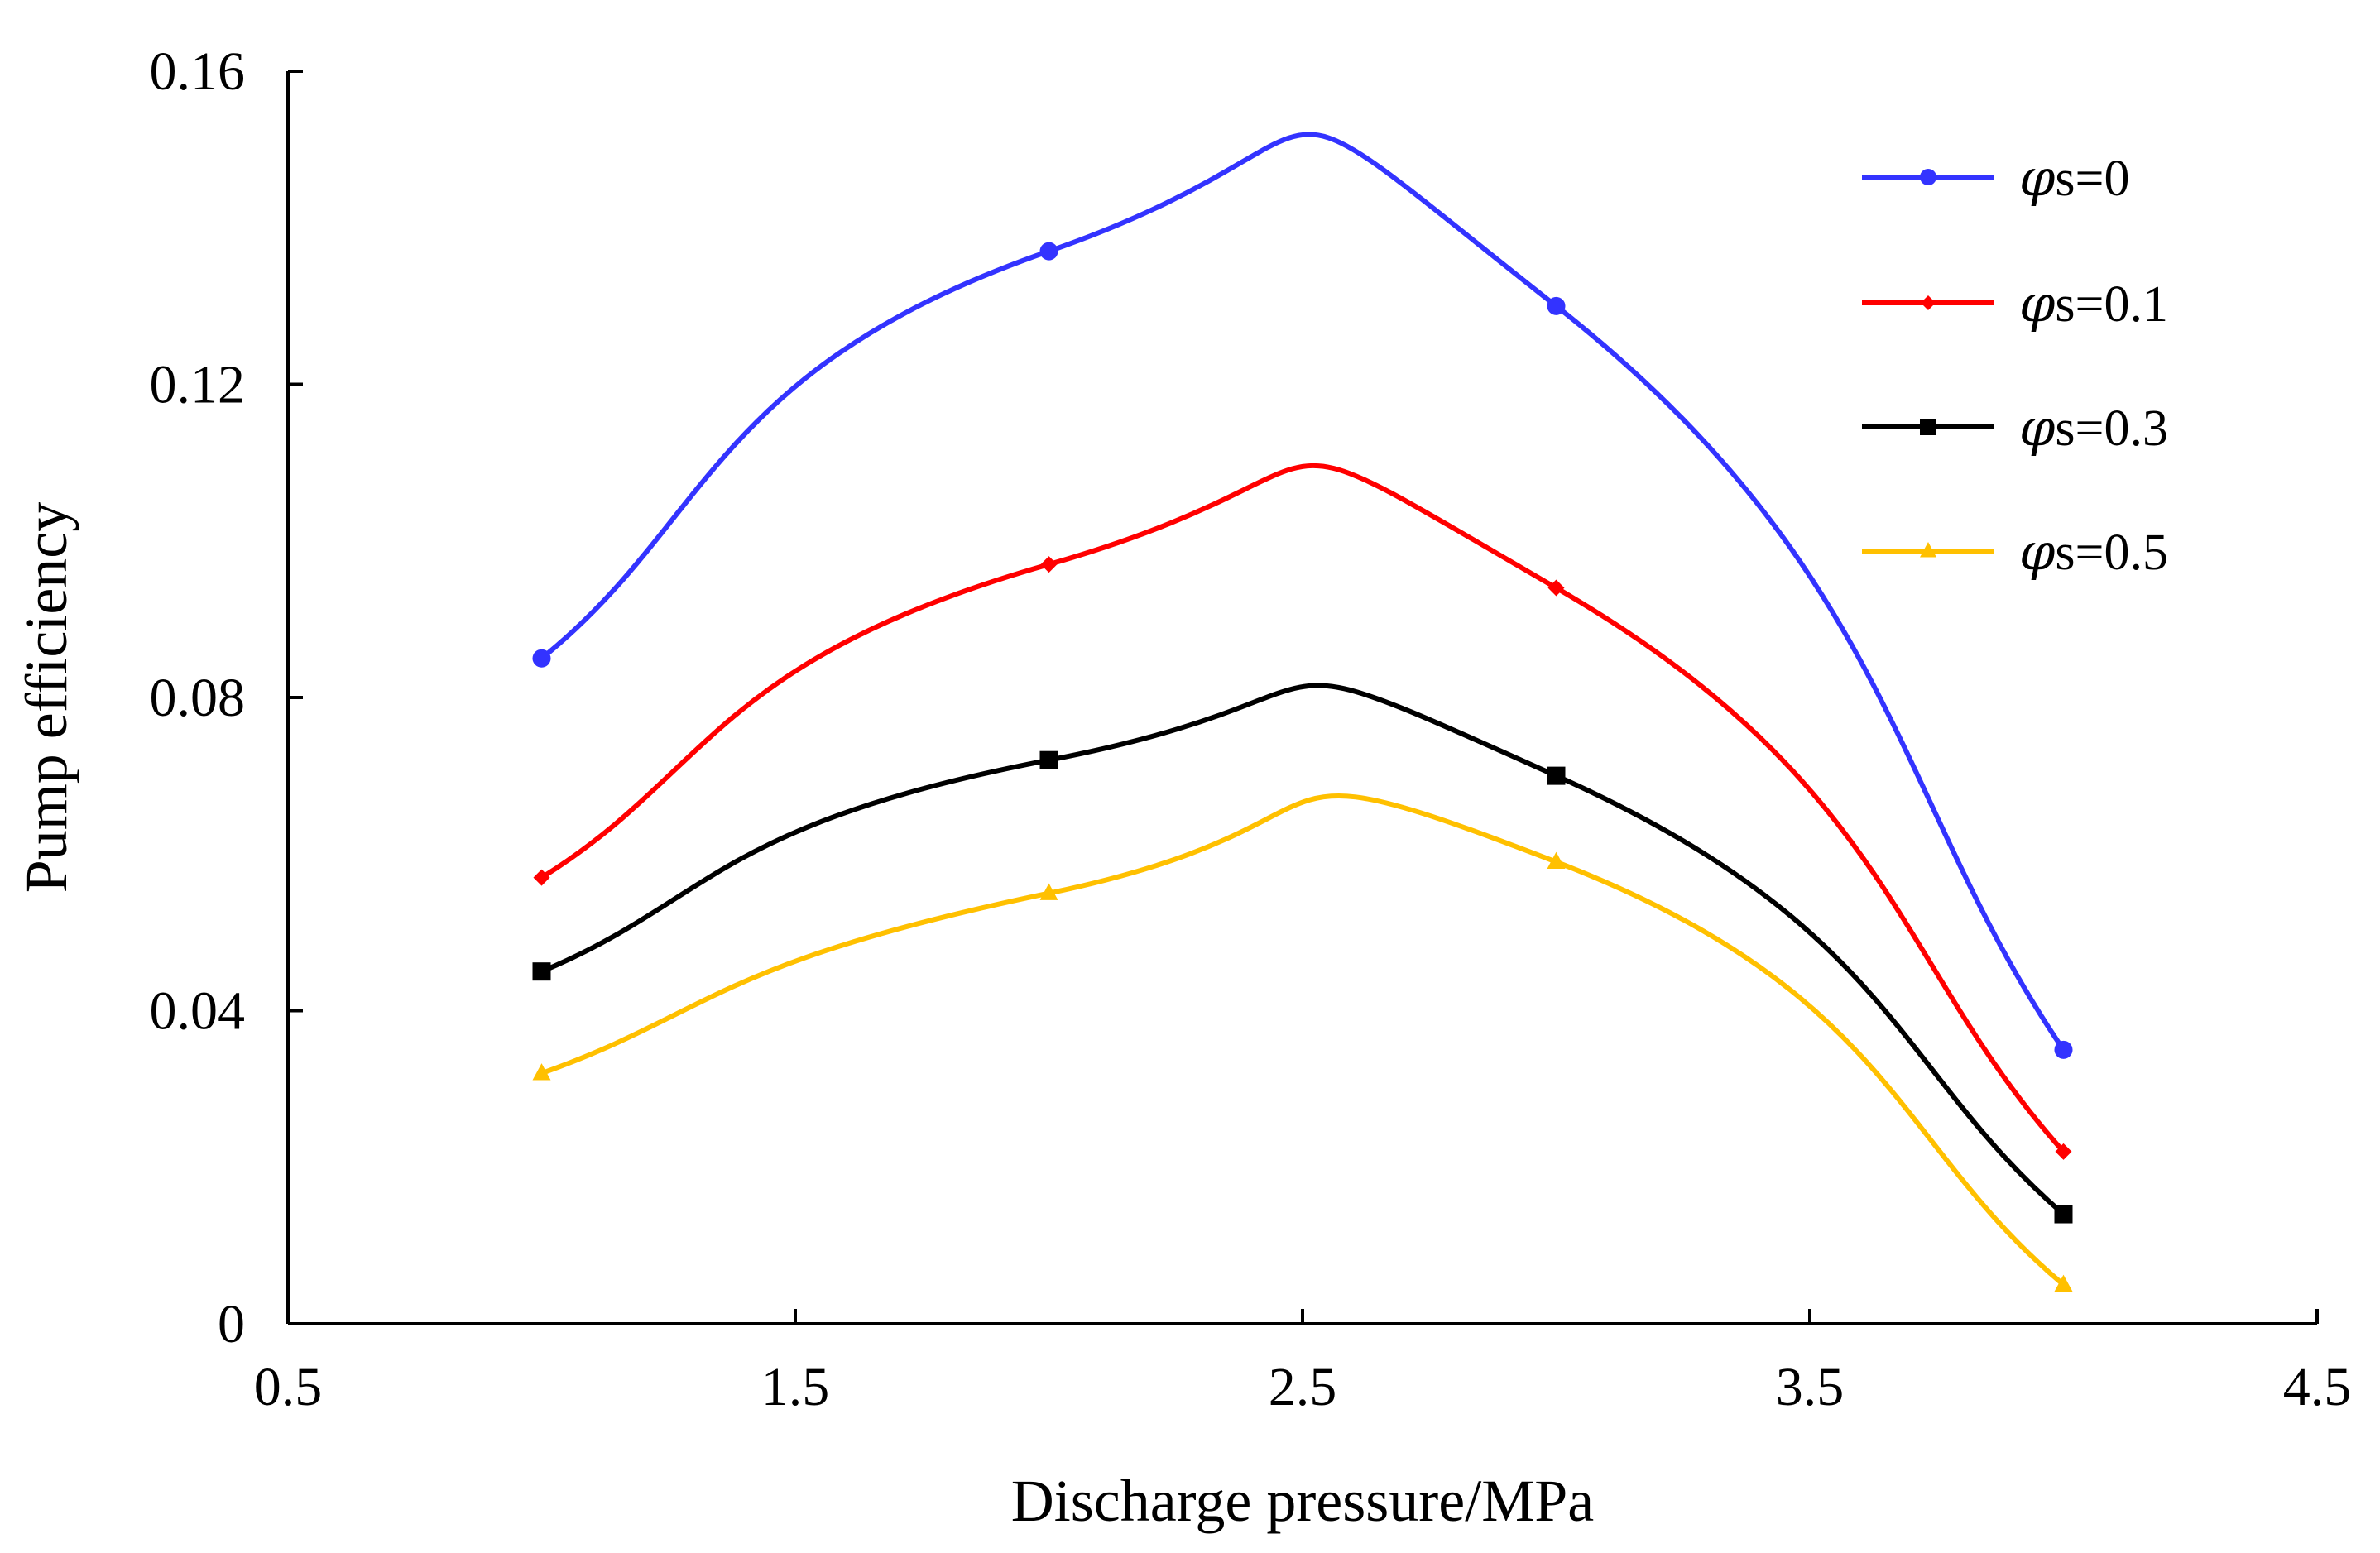 This screenshot has width=2380, height=1553. What do you see at coordinates (2111, 428) in the screenshot?
I see `legend-label-text: s=0.3` at bounding box center [2111, 428].